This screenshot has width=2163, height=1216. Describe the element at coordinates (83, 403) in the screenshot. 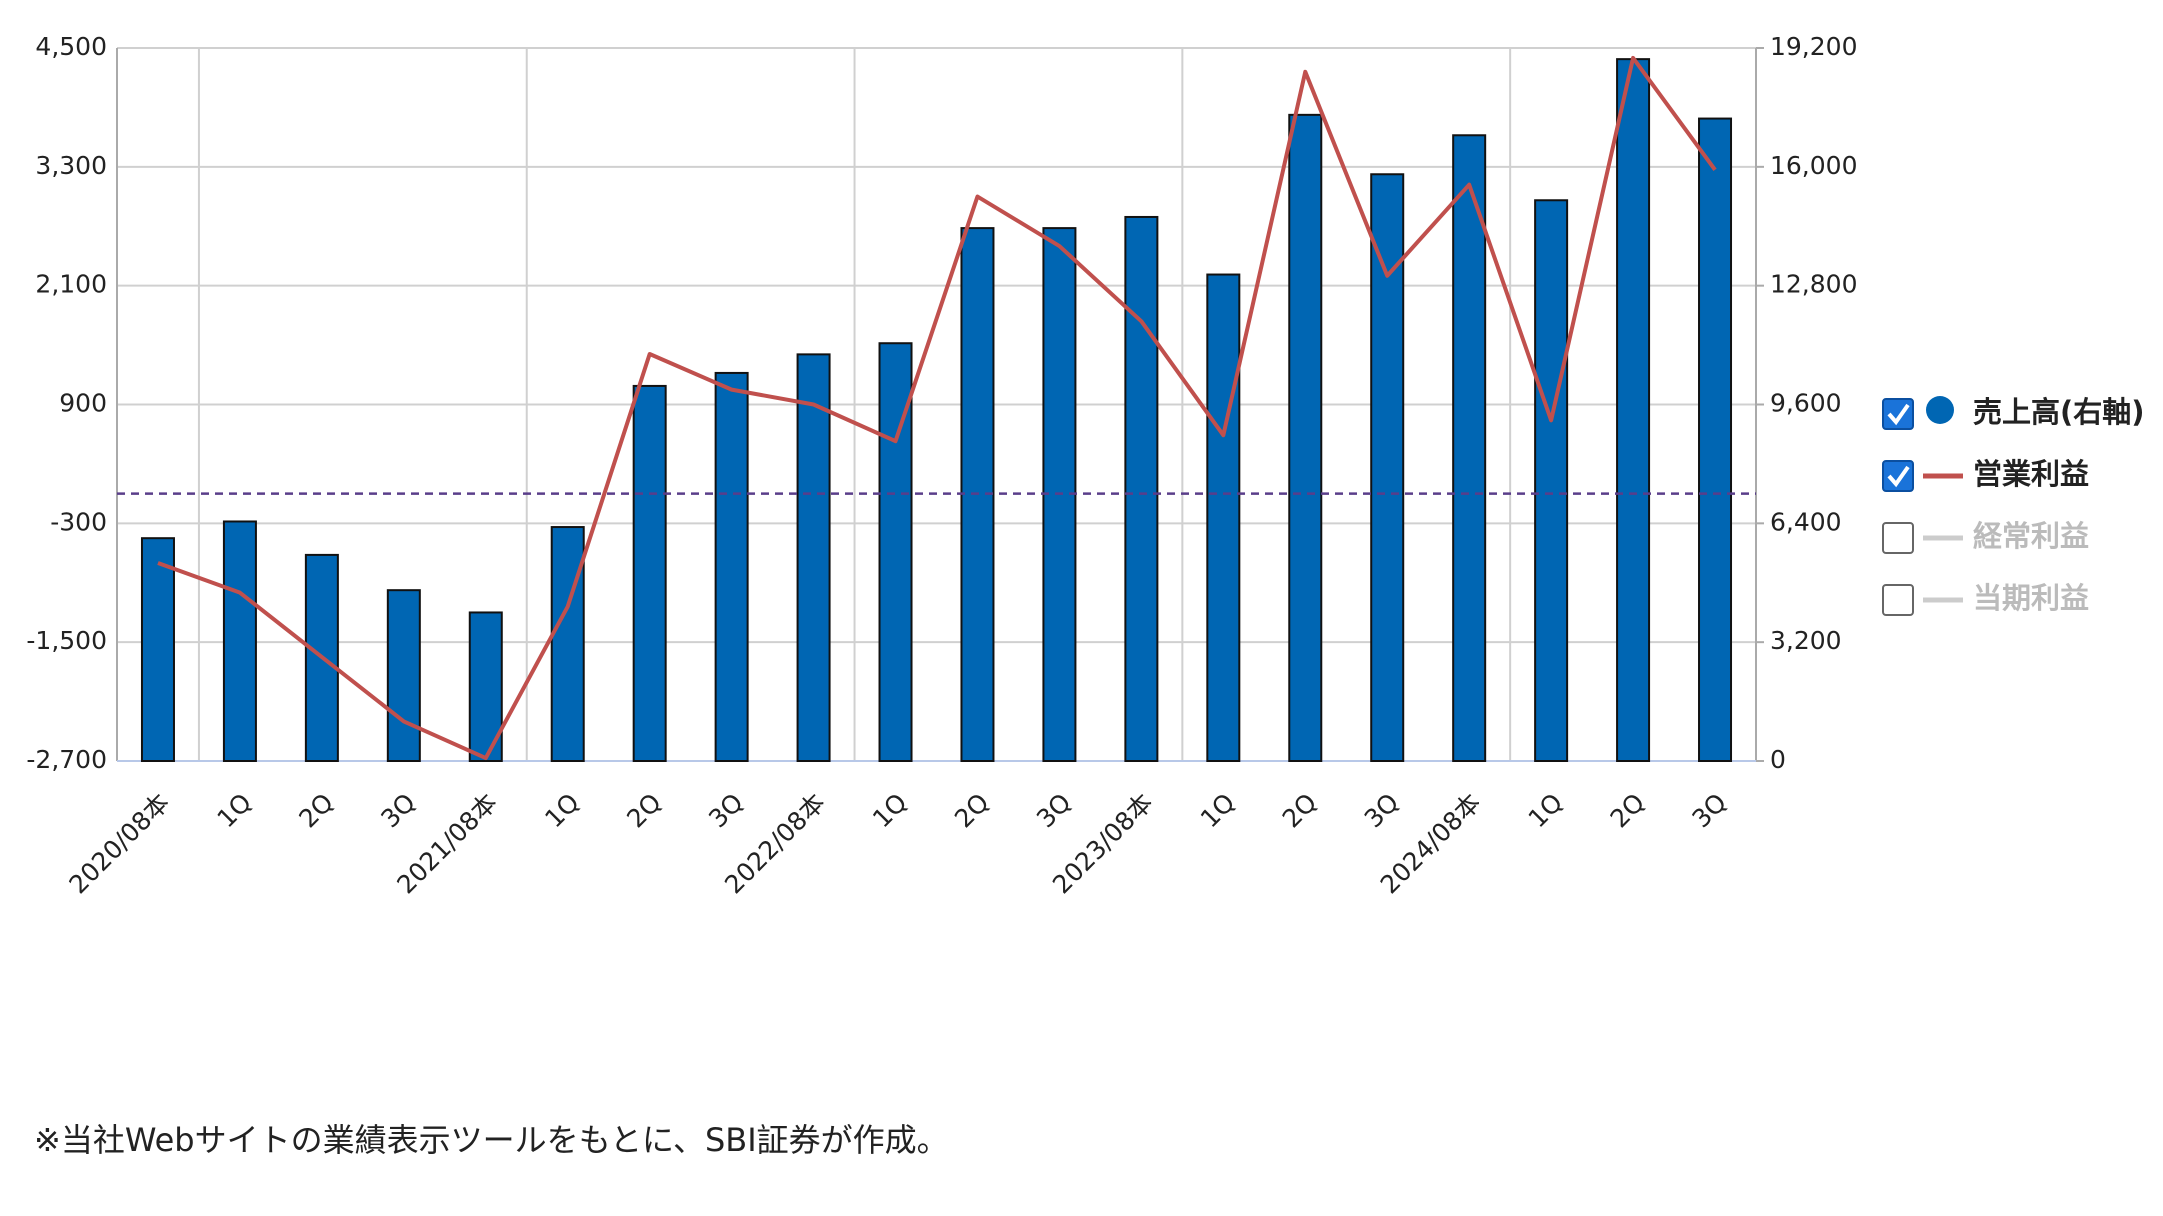

I see `y-tick-label: 900` at that location.